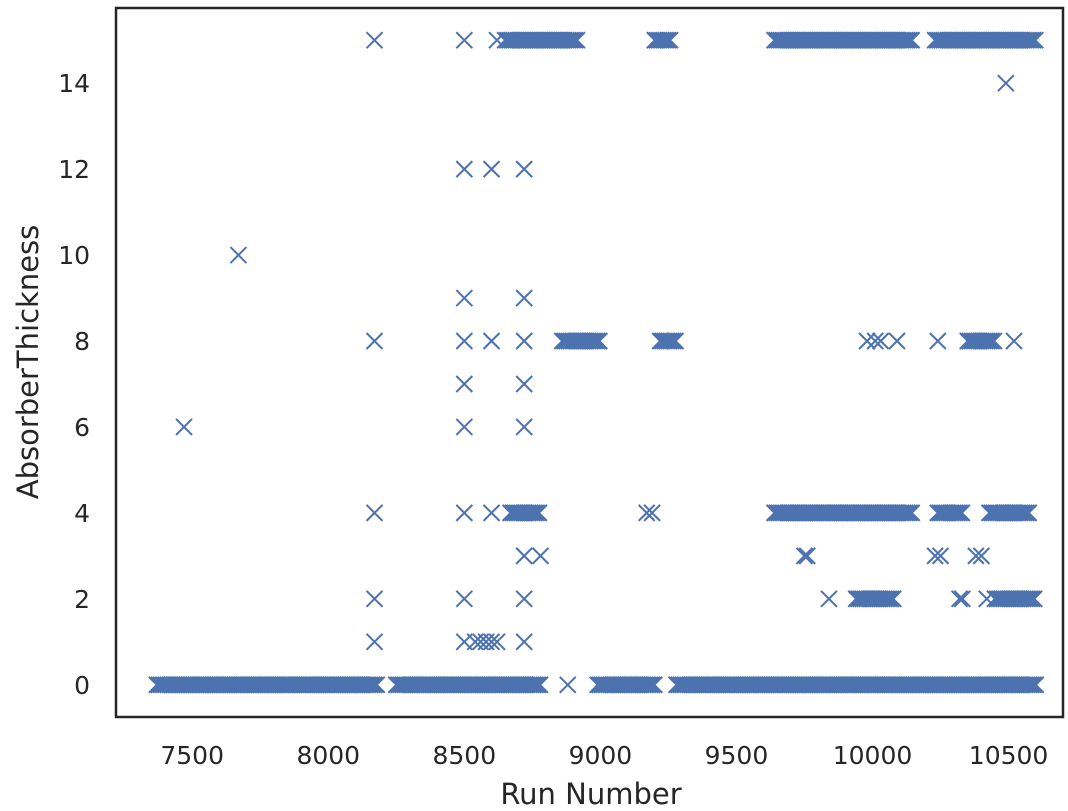 This screenshot has height=811, width=1068. What do you see at coordinates (737, 755) in the screenshot?
I see `x-tick-label: 9500` at bounding box center [737, 755].